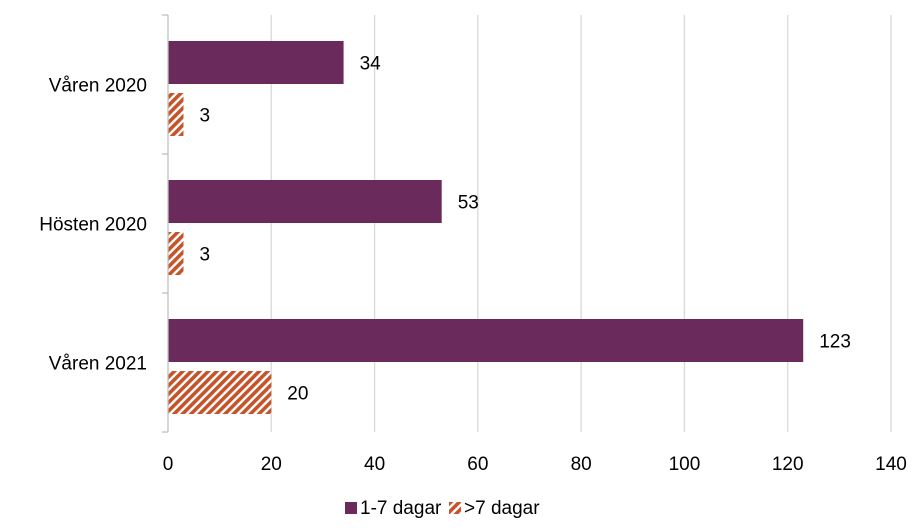  I want to click on x-tick-label: 0, so click(168, 464).